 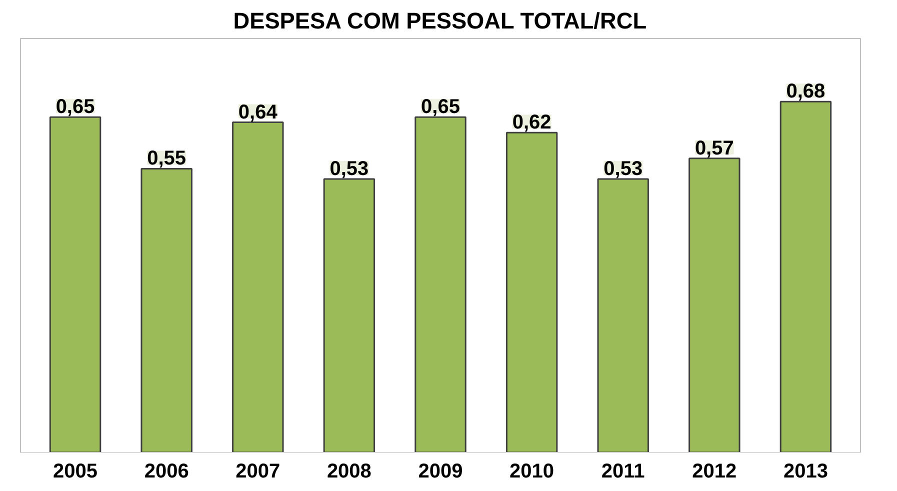 I want to click on data-label: 0,57, so click(x=714, y=148).